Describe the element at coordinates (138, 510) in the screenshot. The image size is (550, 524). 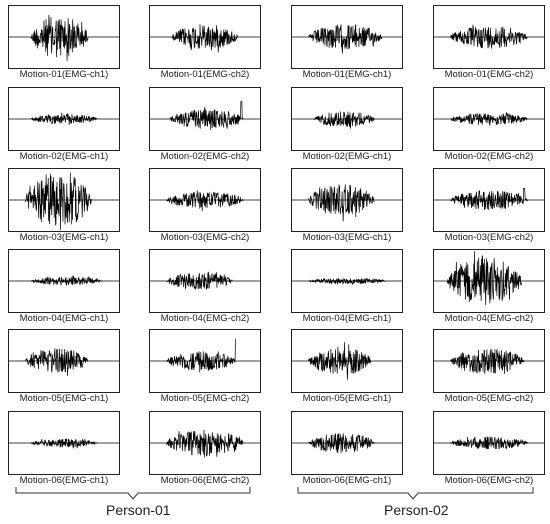
I see `person-01-label: Person-01` at that location.